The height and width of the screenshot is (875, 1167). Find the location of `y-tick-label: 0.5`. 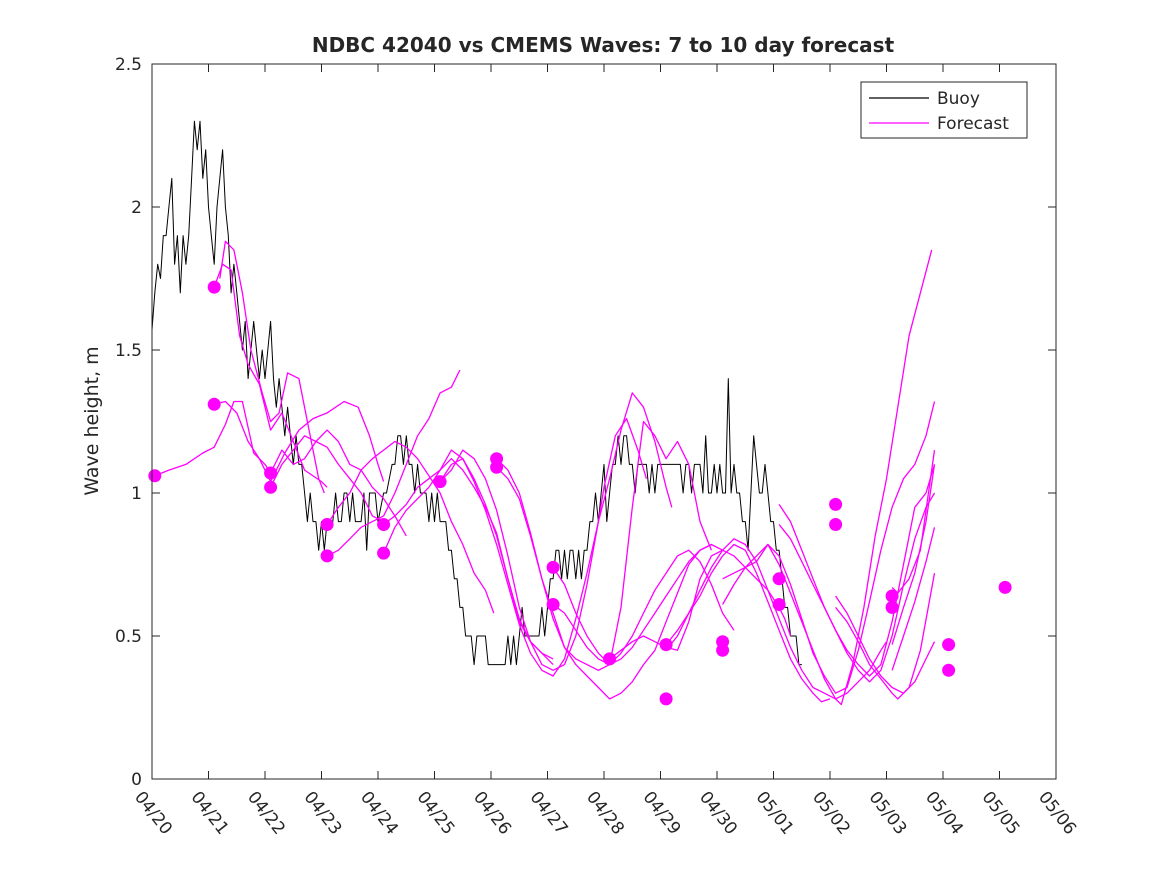

y-tick-label: 0.5 is located at coordinates (128, 637).